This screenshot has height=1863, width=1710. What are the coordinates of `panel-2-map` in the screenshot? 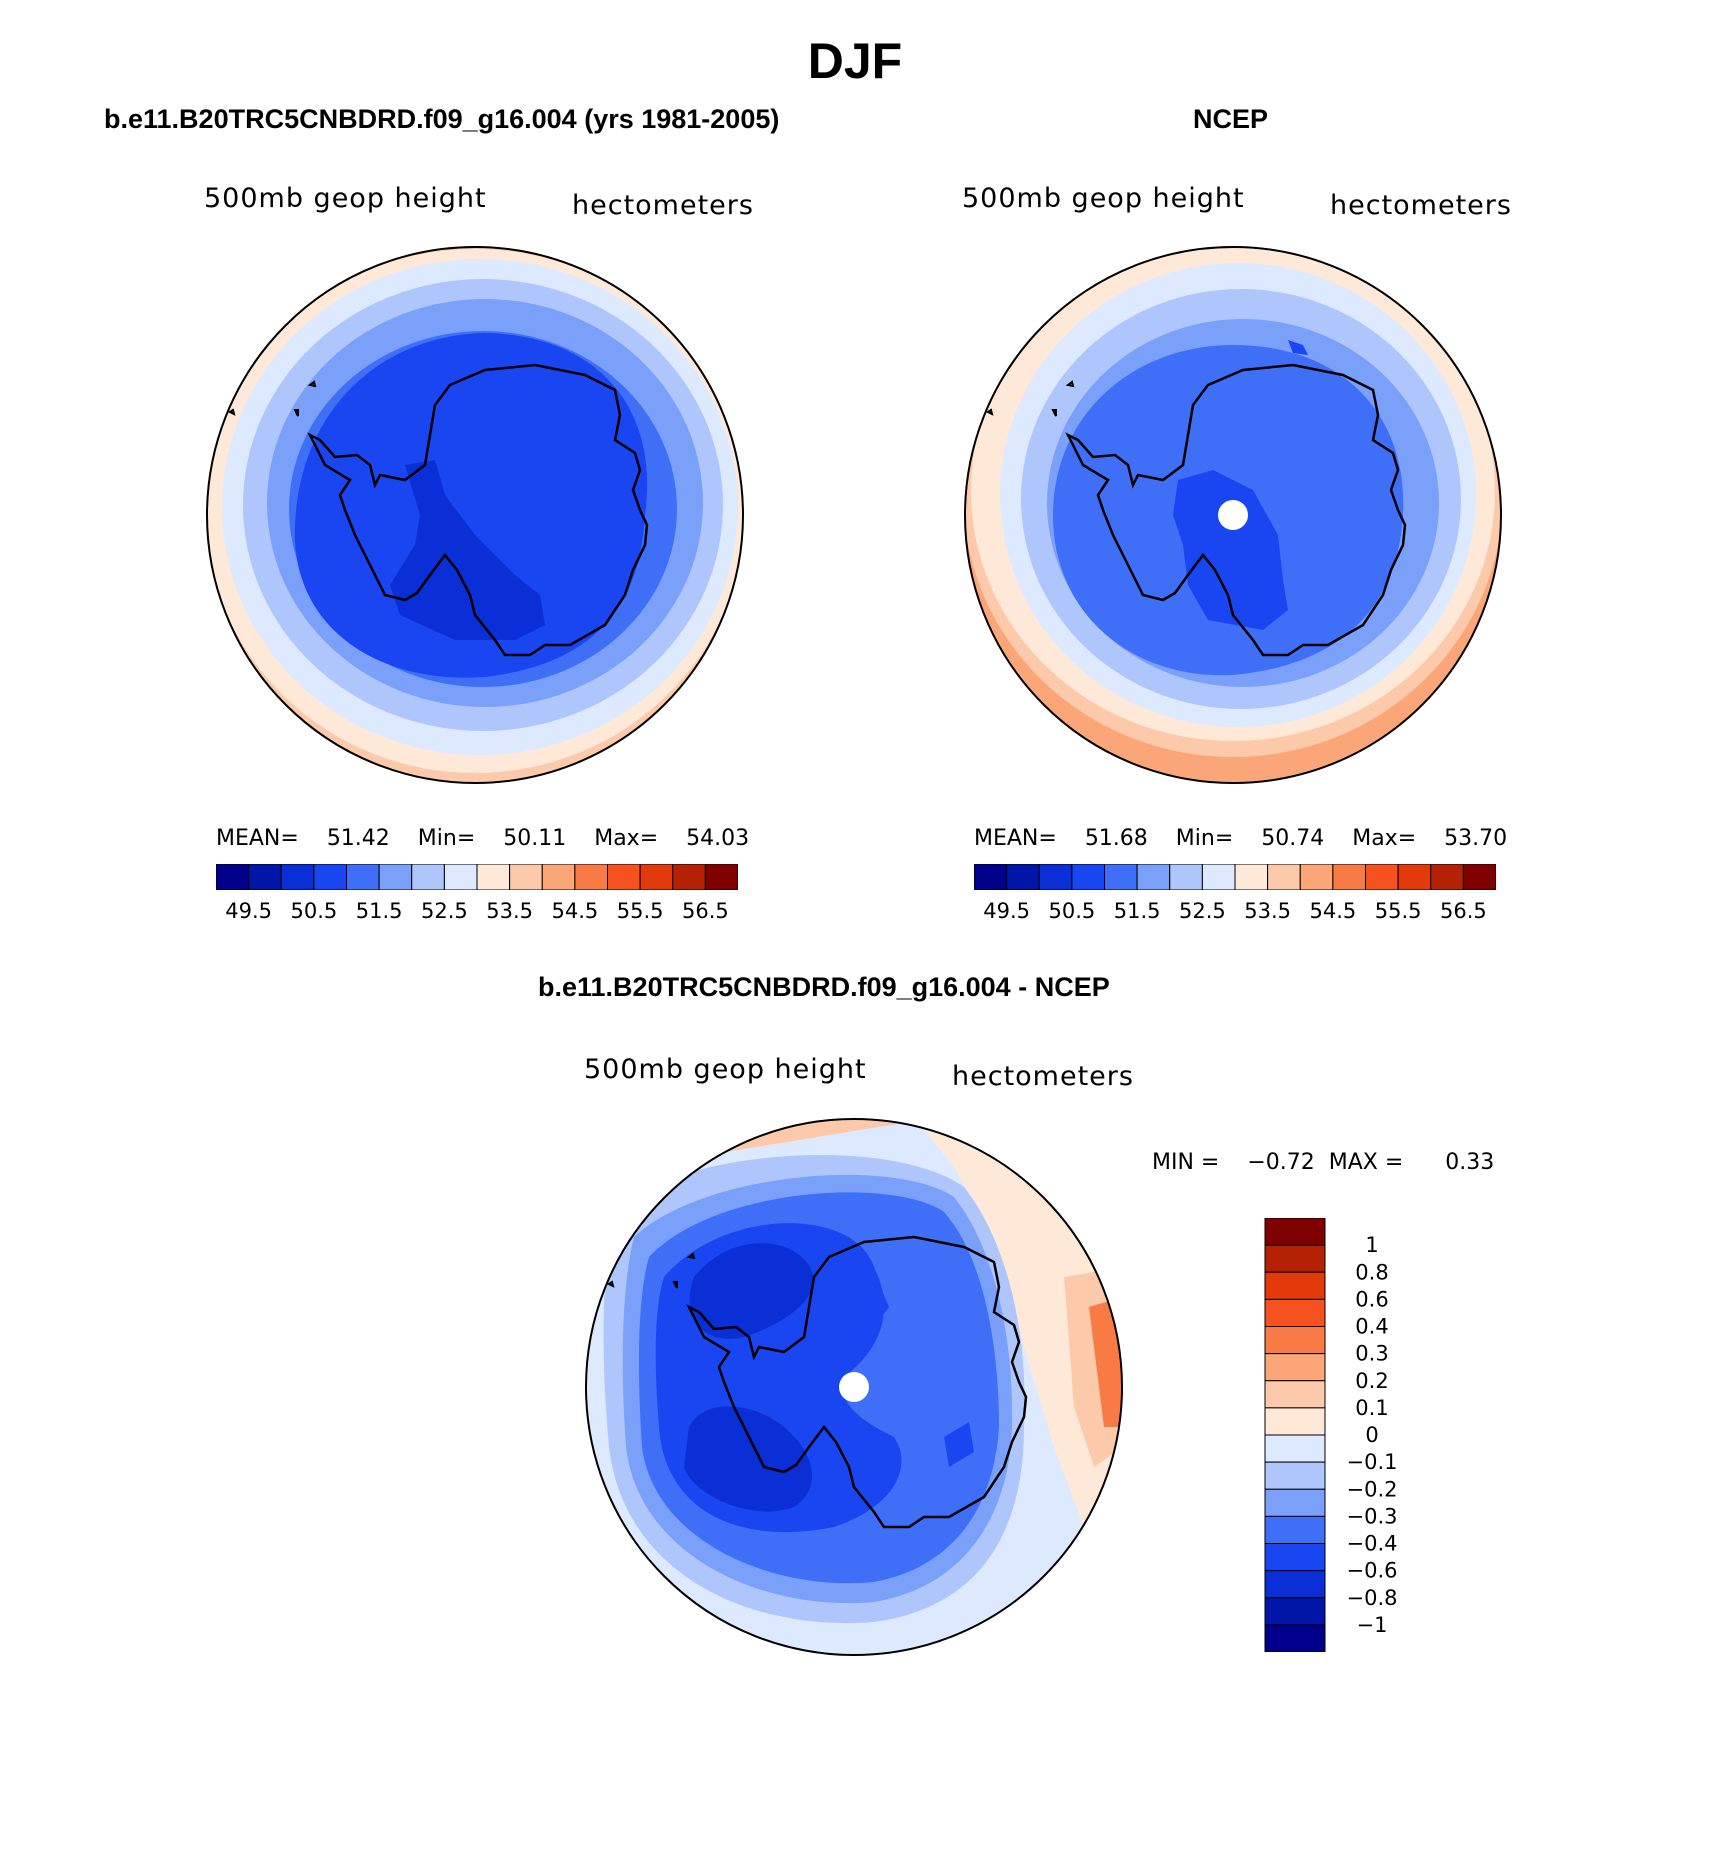 It's located at (1233, 515).